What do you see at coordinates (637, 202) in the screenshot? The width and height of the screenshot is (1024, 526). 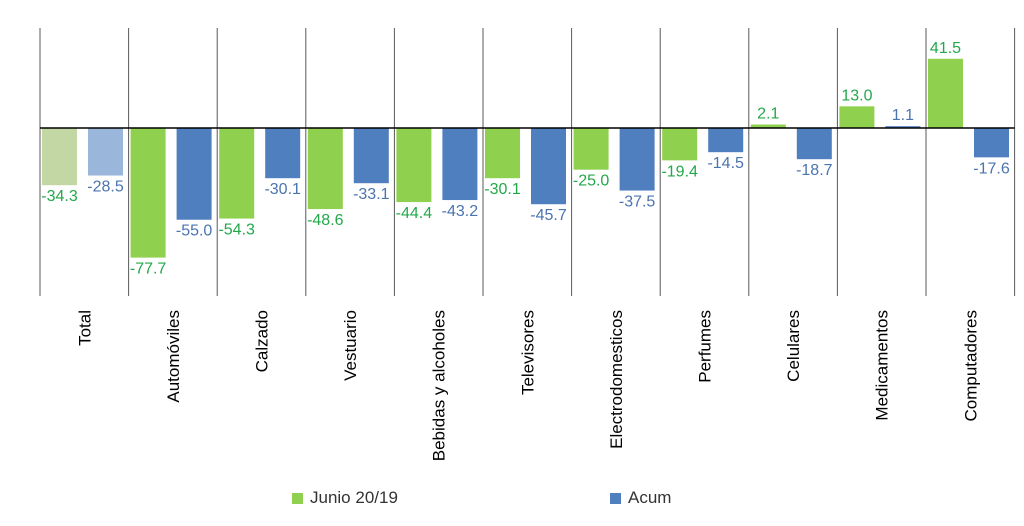 I see `data-label-acum: -37.5` at bounding box center [637, 202].